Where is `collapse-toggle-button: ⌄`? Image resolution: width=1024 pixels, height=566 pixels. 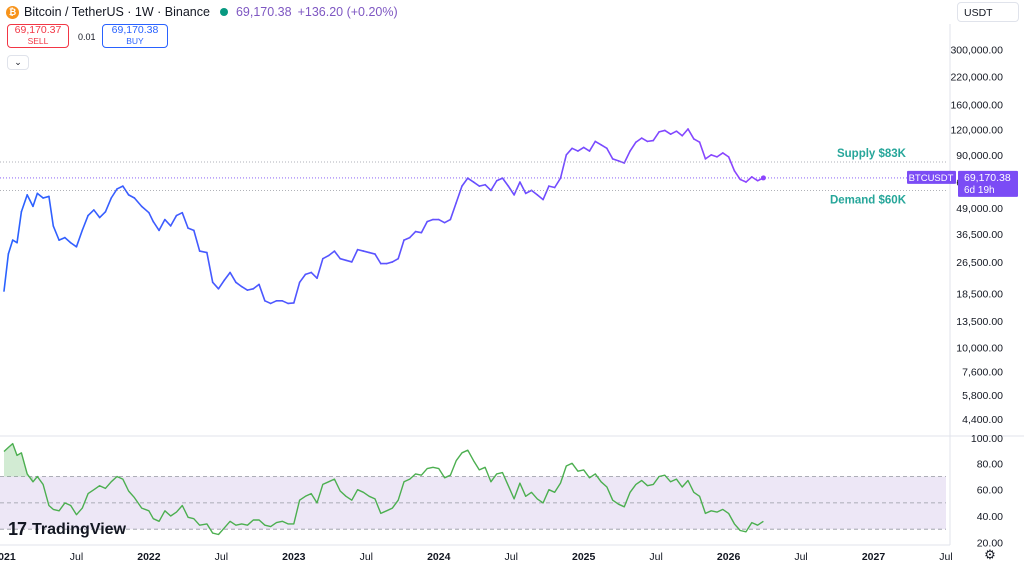
collapse-toggle-button: ⌄ is located at coordinates (18, 62).